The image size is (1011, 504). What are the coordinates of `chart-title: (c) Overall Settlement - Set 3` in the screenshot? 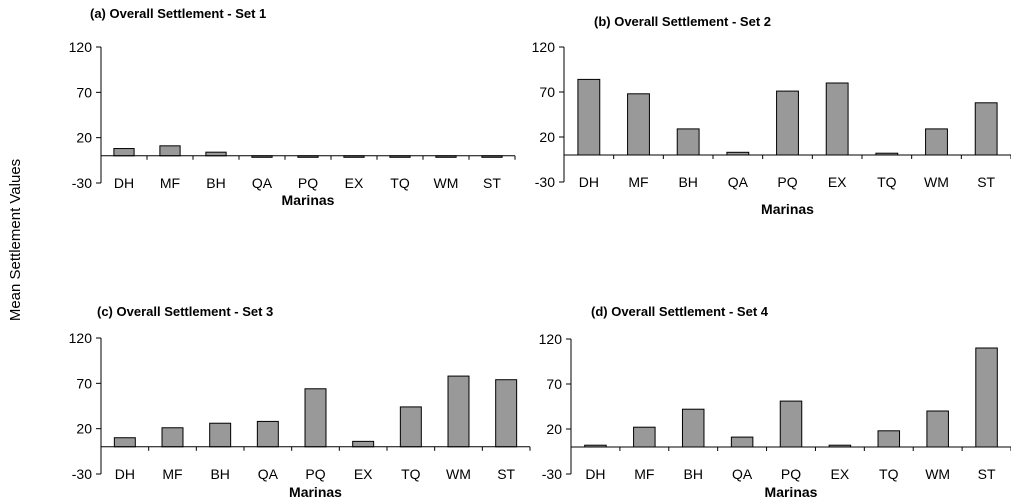 It's located at (185, 311).